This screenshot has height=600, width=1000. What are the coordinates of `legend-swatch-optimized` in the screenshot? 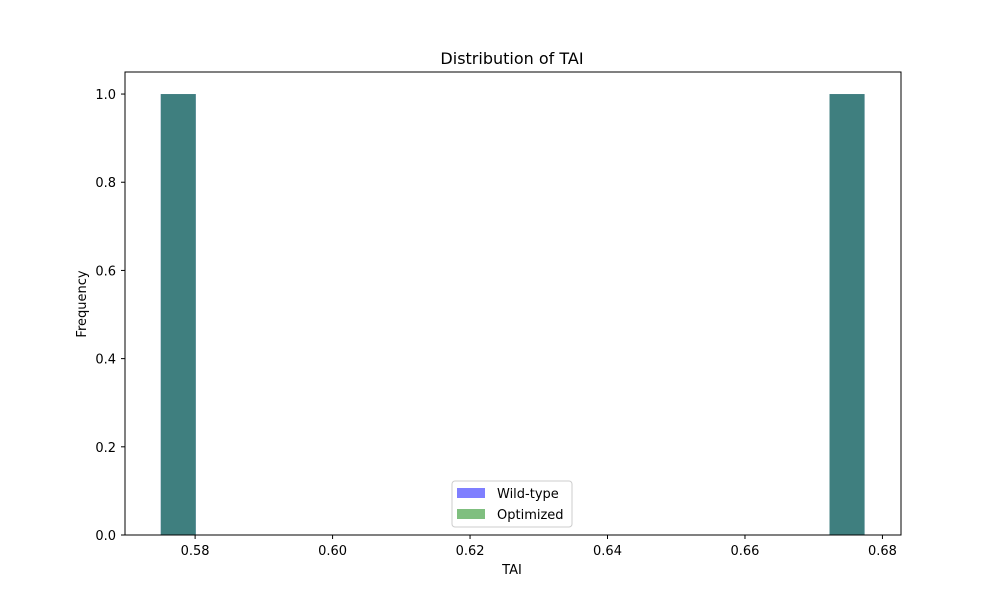 It's located at (471, 514).